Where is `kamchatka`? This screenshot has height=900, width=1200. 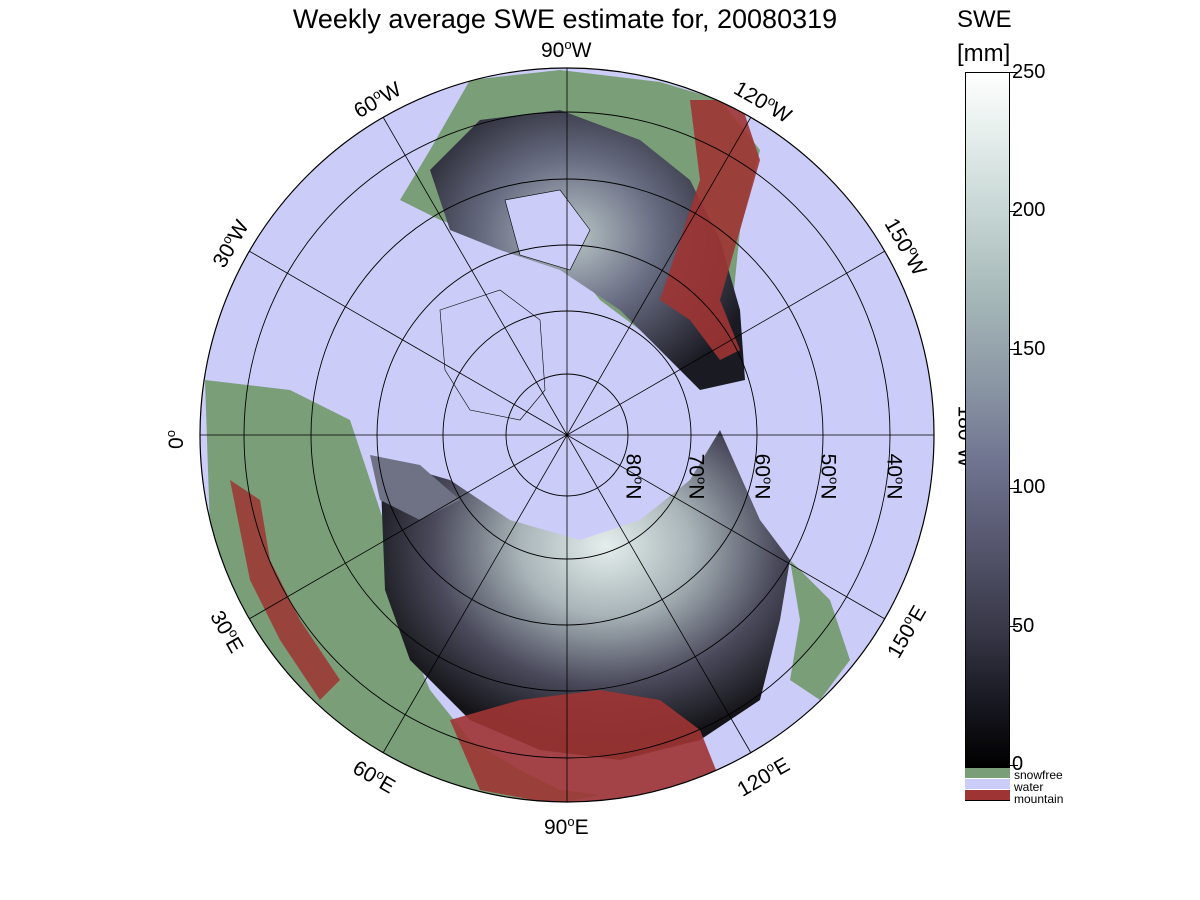
kamchatka is located at coordinates (820, 630).